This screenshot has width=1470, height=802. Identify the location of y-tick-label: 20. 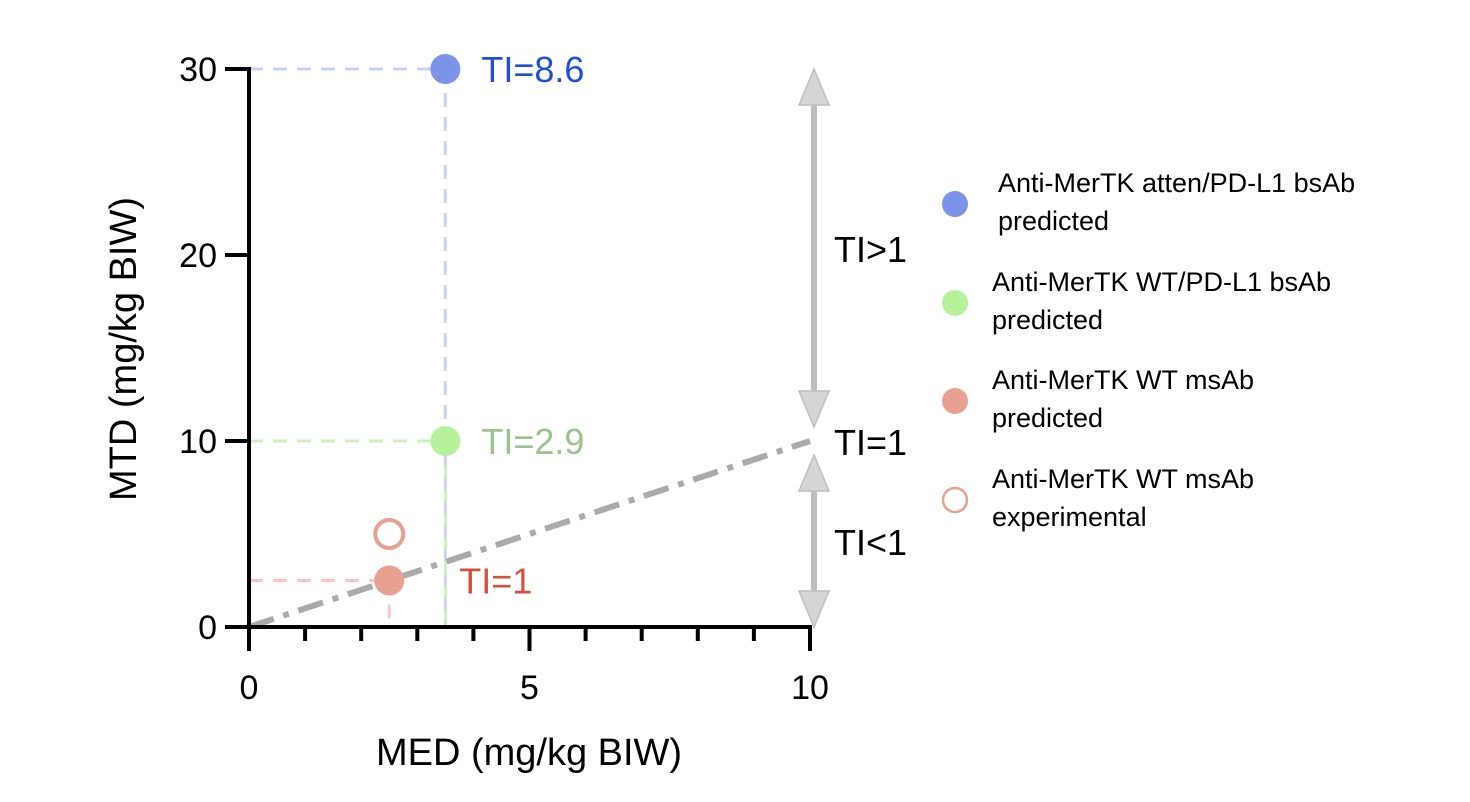
(198, 256).